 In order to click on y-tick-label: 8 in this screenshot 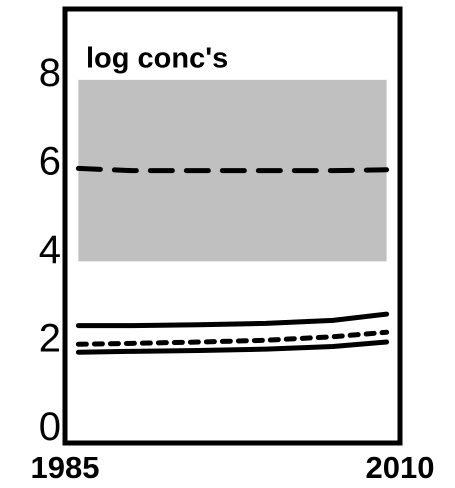, I will do `click(50, 73)`.